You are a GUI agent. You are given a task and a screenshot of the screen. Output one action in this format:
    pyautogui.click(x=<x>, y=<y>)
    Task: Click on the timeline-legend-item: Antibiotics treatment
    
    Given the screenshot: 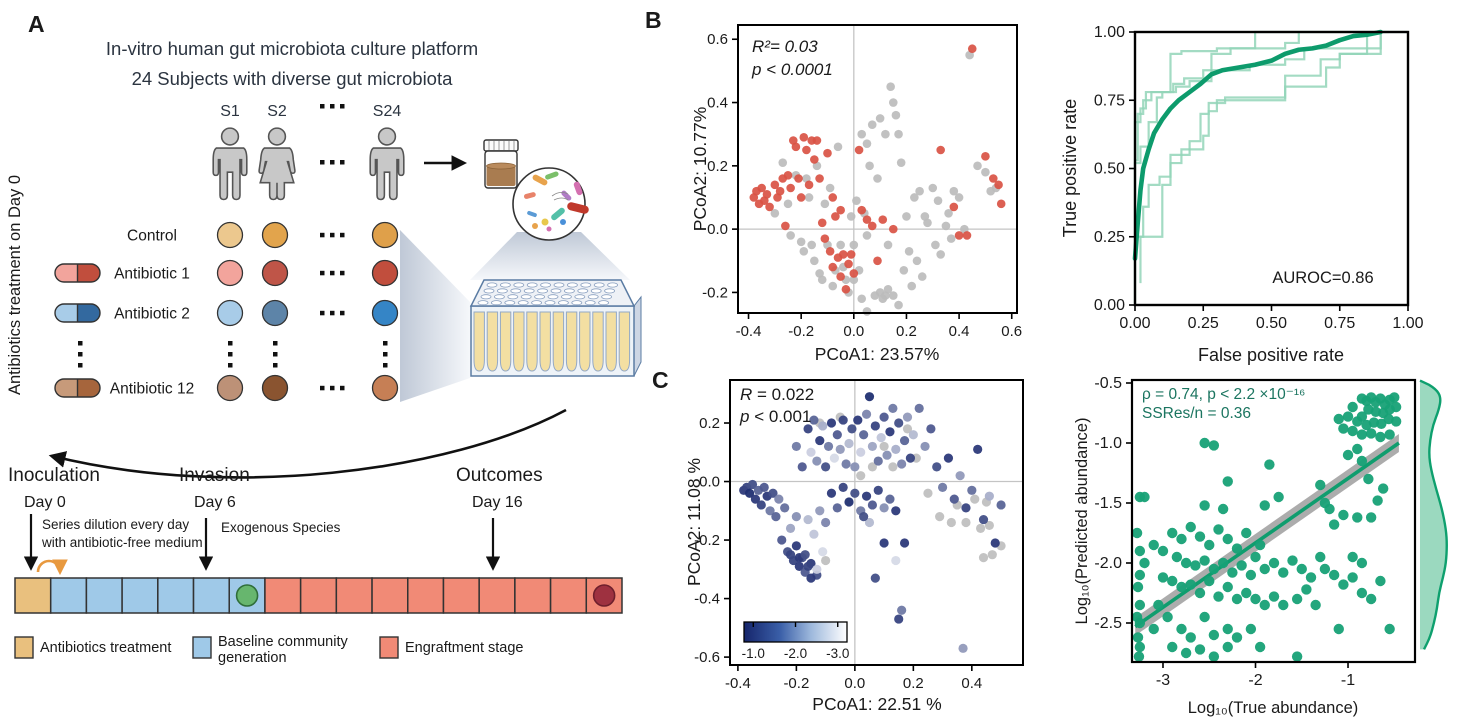 What is the action you would take?
    pyautogui.click(x=92, y=647)
    